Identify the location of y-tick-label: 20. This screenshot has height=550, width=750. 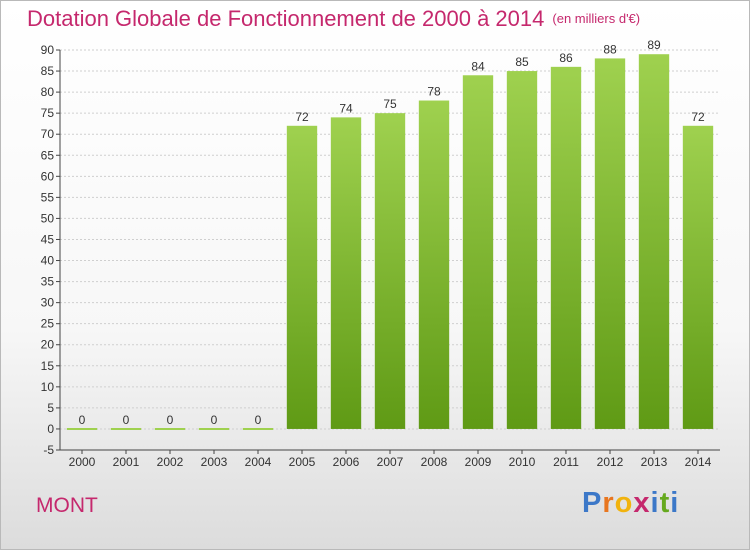
(48, 345).